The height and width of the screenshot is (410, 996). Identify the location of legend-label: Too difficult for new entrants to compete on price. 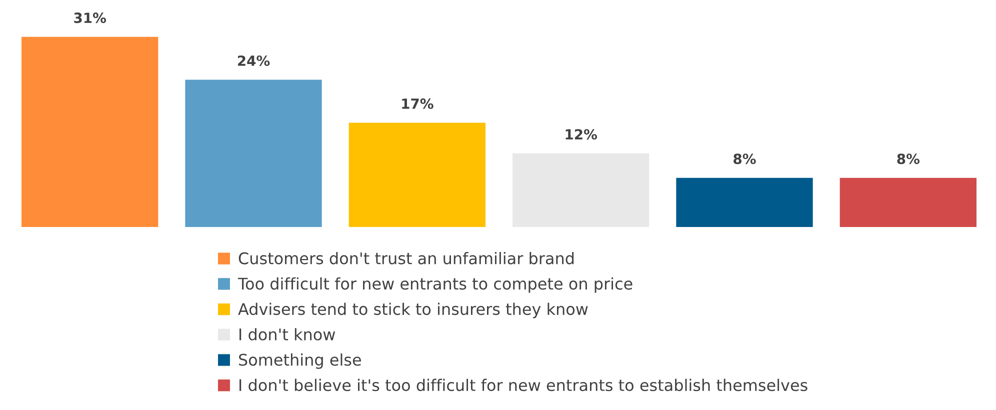
(435, 285).